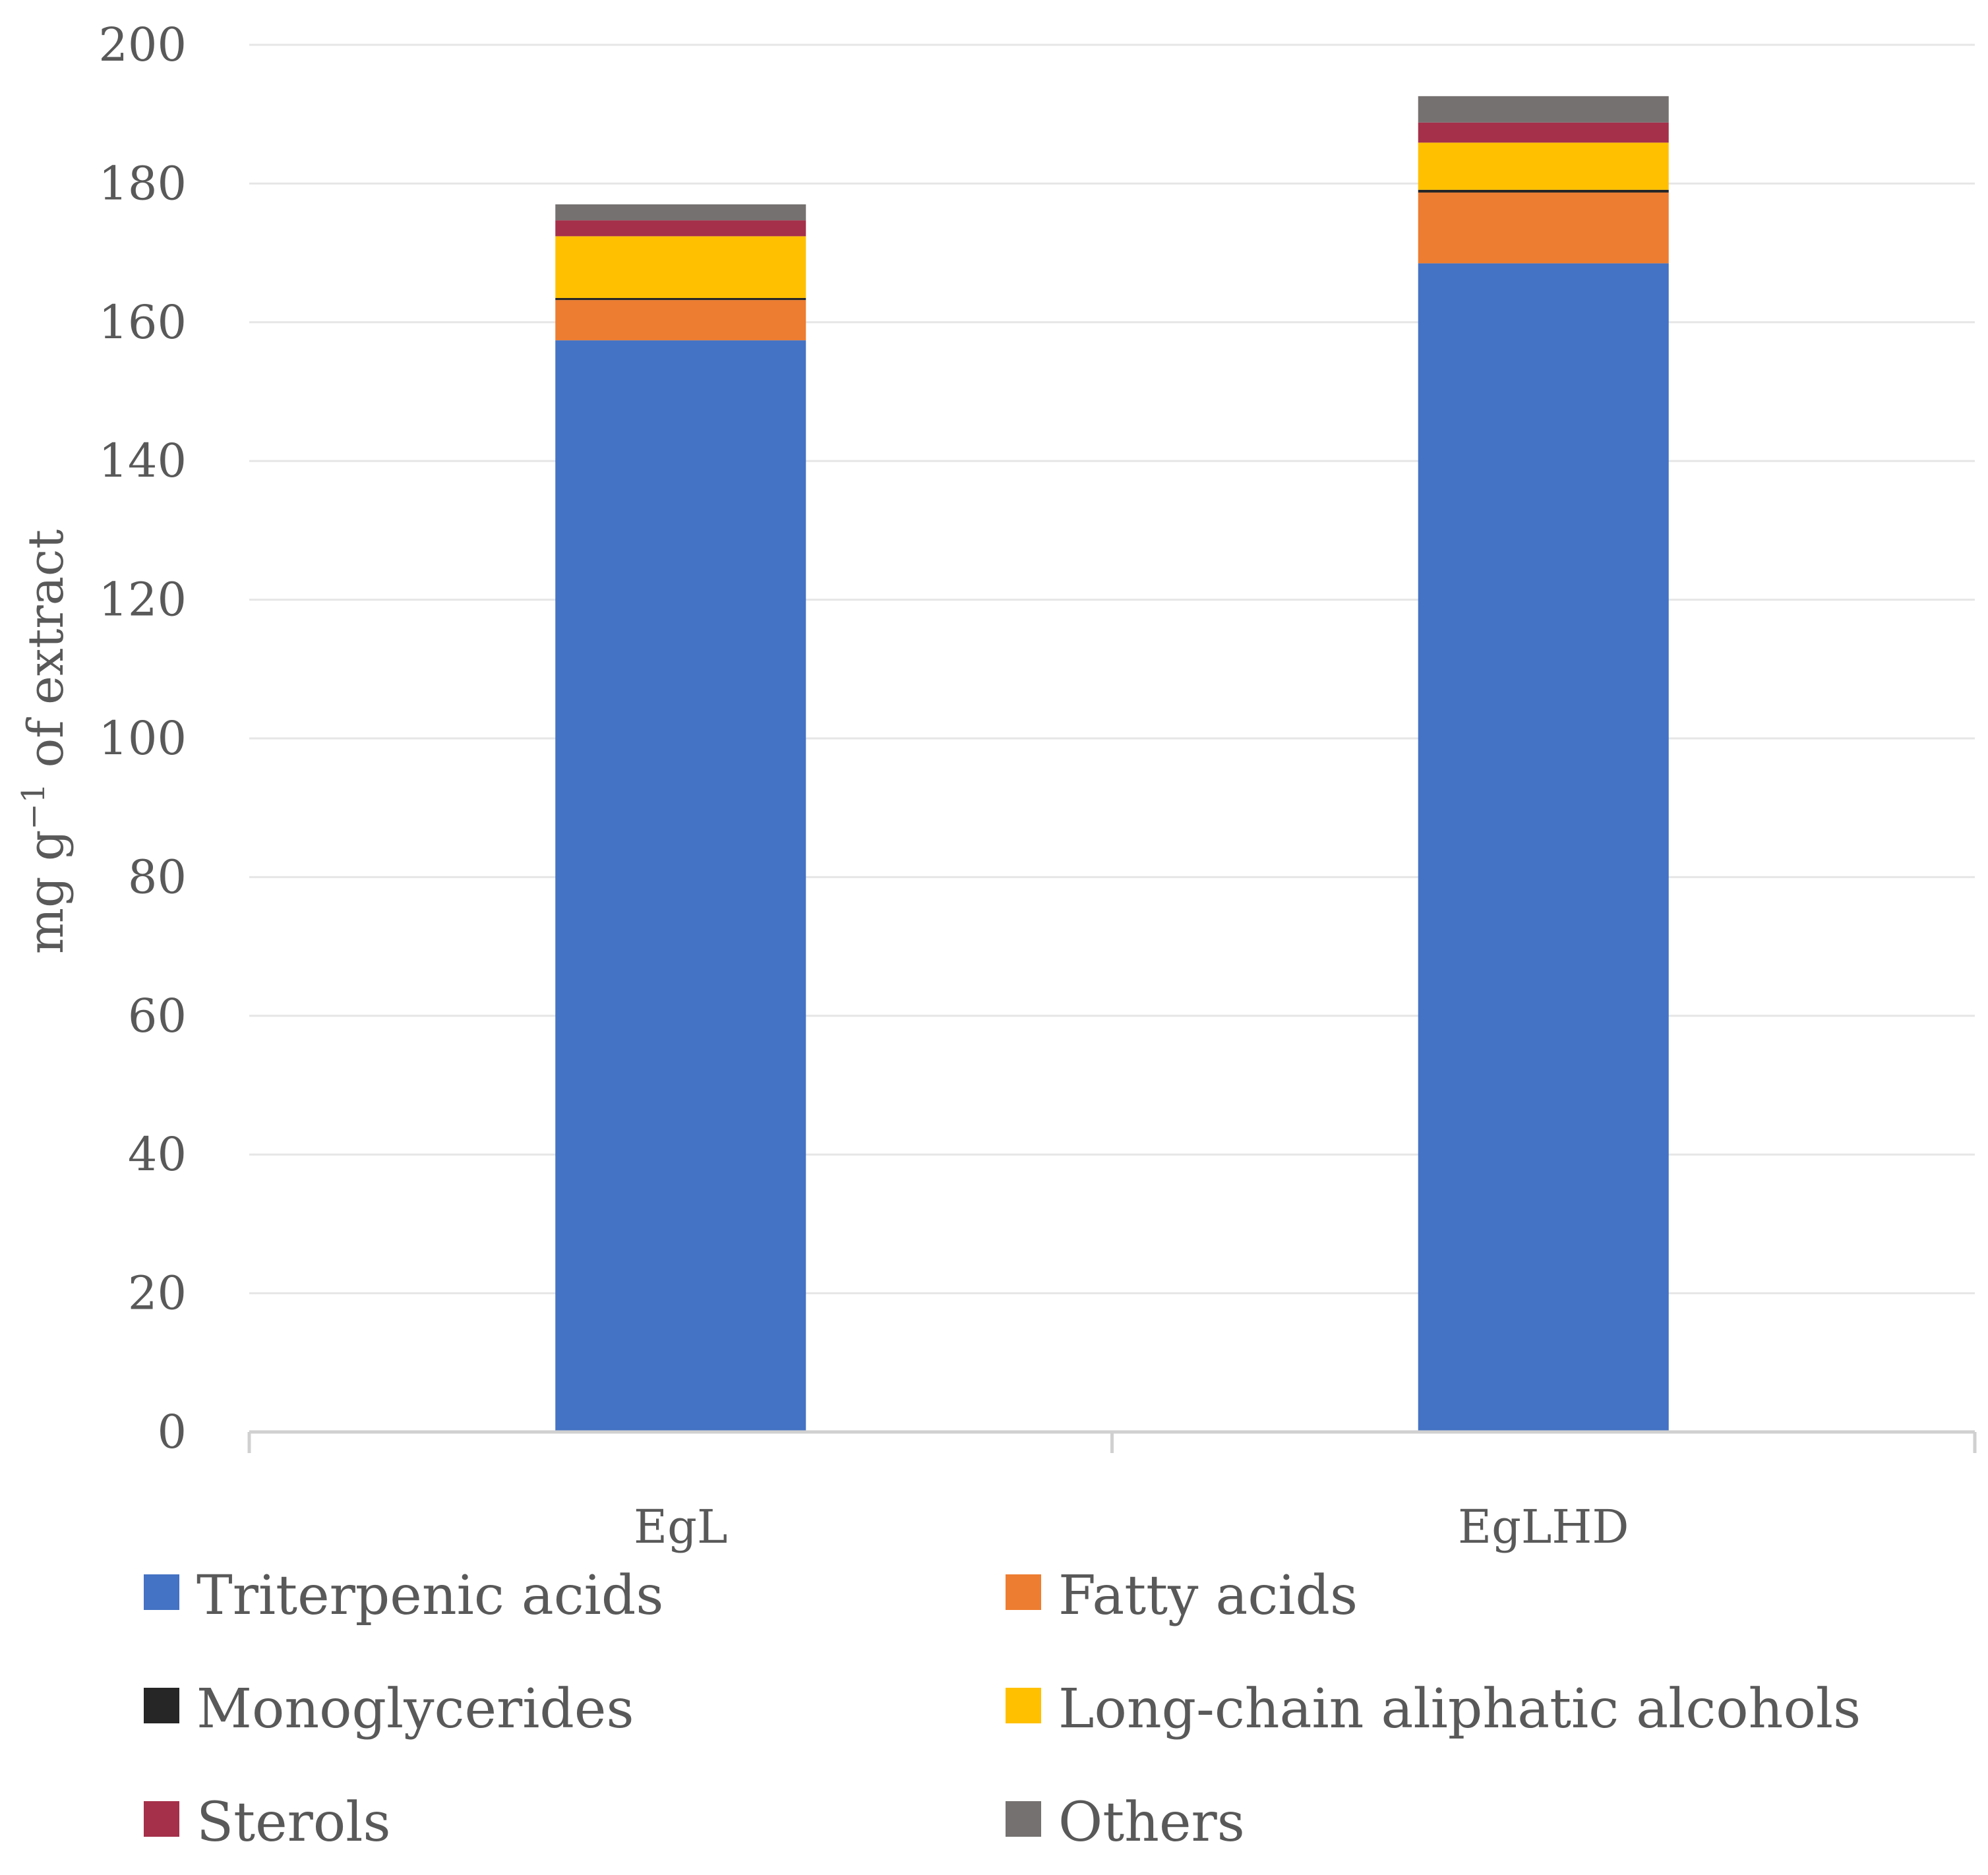  I want to click on y-tick-label: 140, so click(142, 461).